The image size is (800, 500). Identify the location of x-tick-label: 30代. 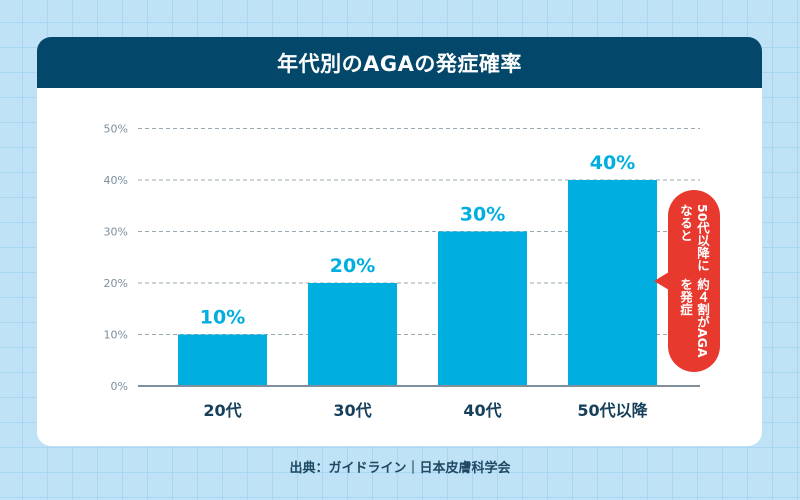
(352, 410).